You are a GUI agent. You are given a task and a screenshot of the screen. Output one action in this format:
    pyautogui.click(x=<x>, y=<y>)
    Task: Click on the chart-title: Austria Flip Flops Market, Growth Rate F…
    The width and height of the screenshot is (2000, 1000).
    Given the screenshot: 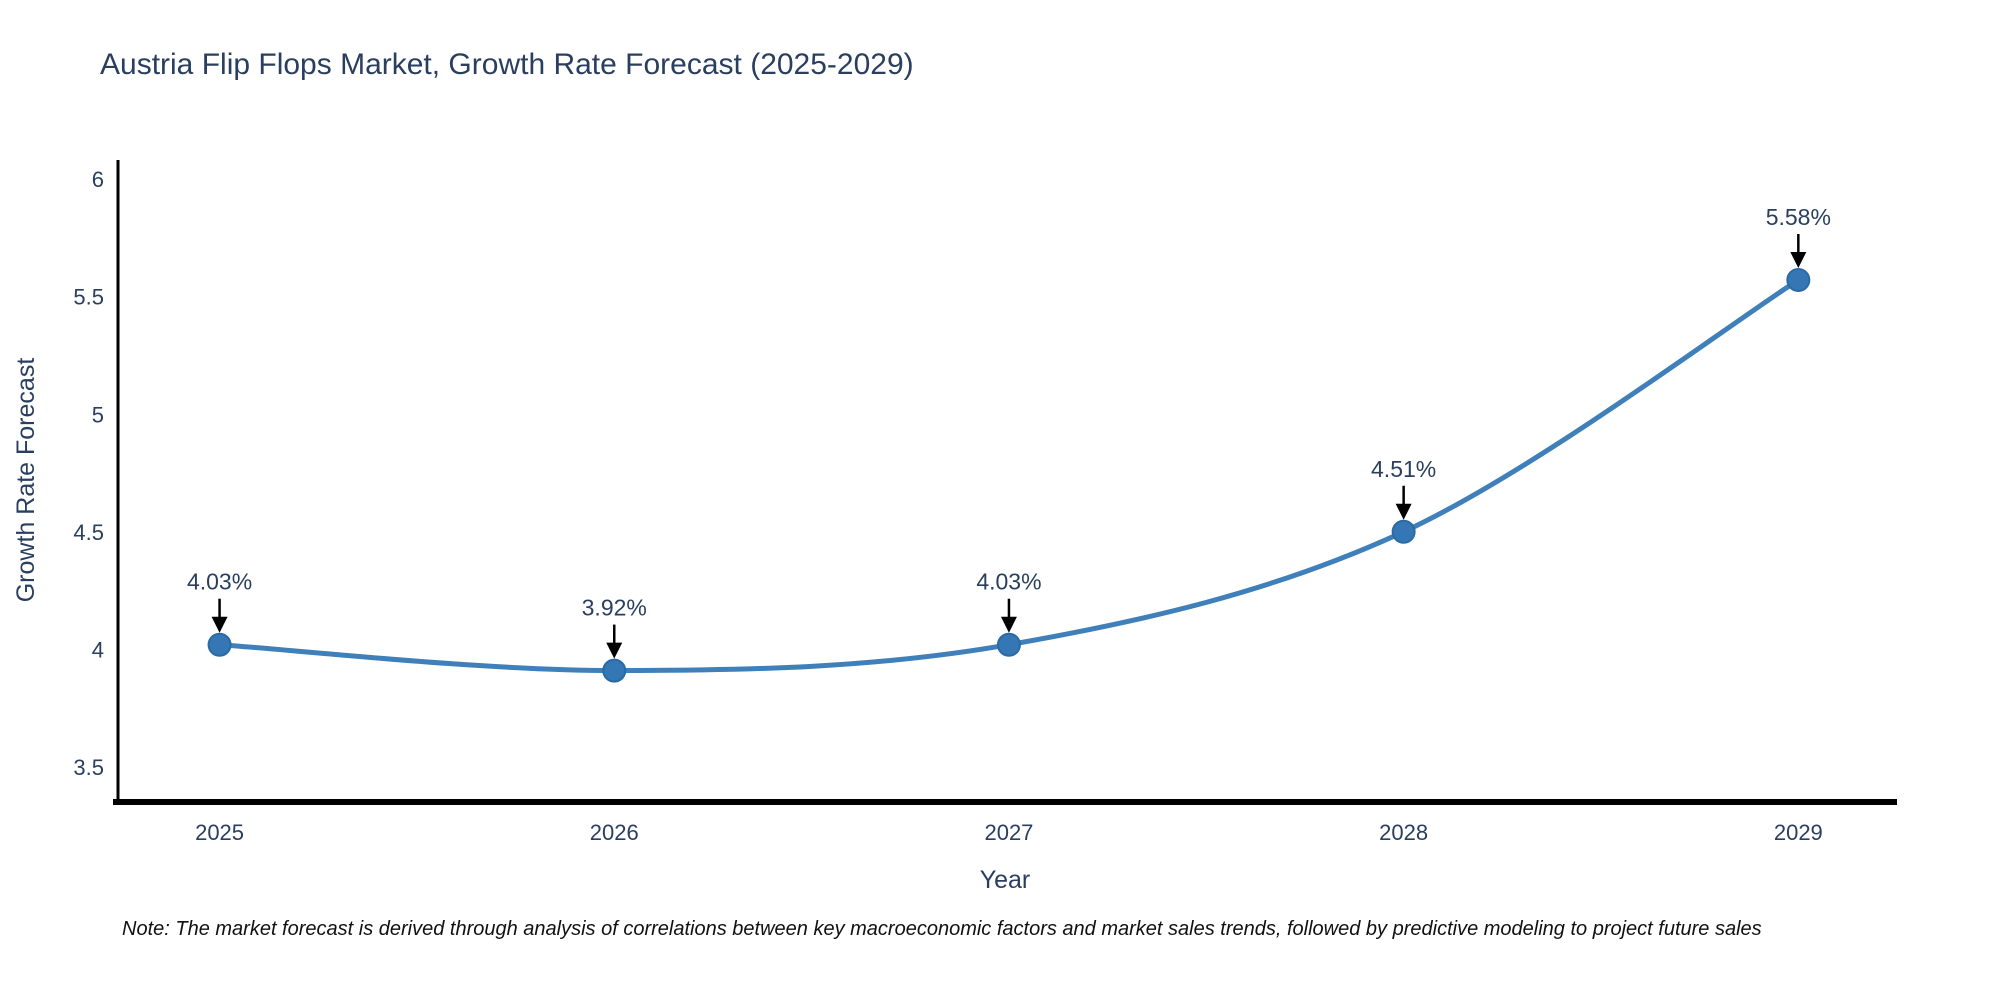 What is the action you would take?
    pyautogui.click(x=507, y=64)
    